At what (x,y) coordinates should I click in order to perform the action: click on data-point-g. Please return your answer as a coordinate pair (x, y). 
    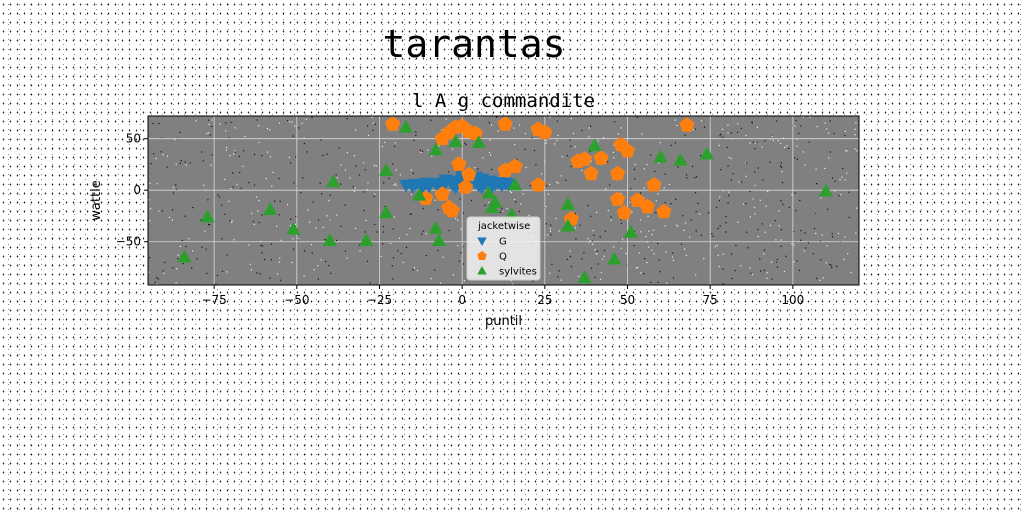
    Looking at the image, I should click on (445, 181).